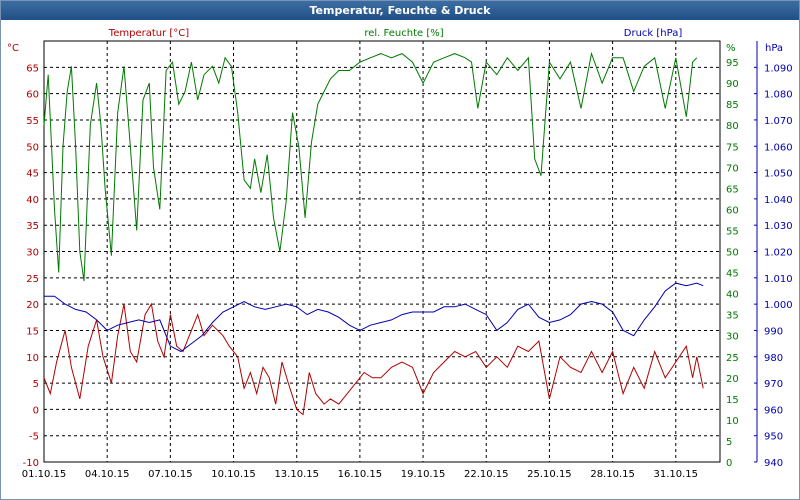  I want to click on x-tick-label: 07.10.15, so click(170, 474).